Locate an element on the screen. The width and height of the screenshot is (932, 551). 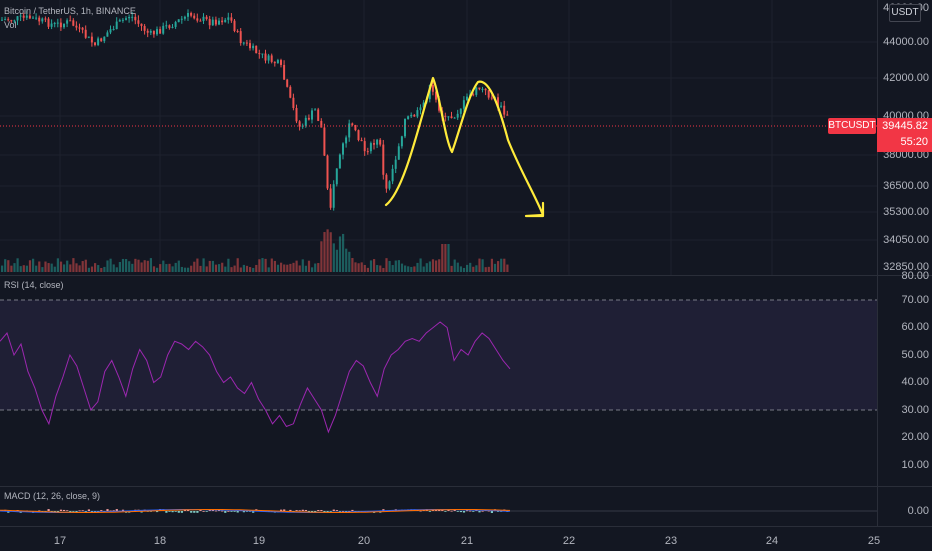
time-axis: 17 18 19 20 21 22 23 24 25 is located at coordinates (466, 538).